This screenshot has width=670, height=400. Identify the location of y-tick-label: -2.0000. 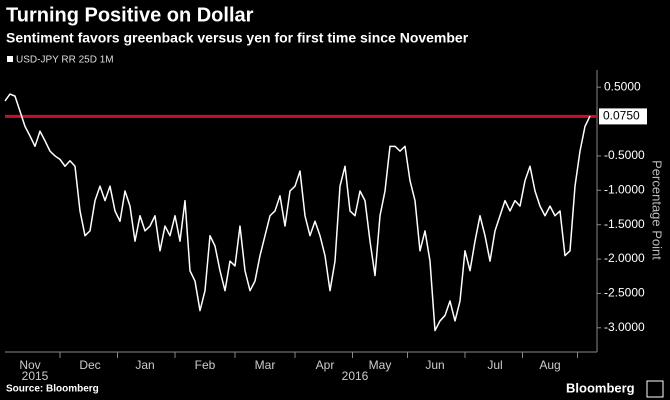
(624, 258).